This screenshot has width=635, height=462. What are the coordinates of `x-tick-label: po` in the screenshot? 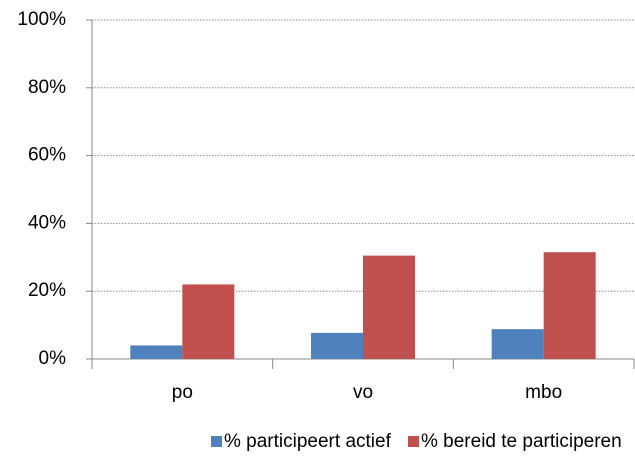 It's located at (182, 392).